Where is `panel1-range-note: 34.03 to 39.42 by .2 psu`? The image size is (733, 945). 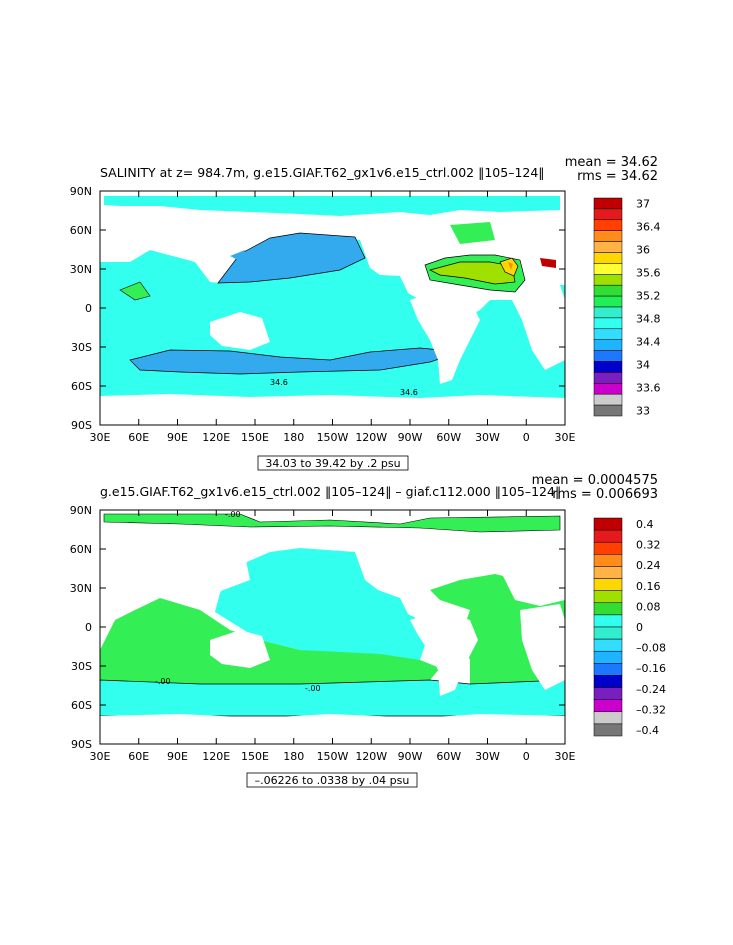
panel1-range-note: 34.03 to 39.42 by .2 psu is located at coordinates (333, 463).